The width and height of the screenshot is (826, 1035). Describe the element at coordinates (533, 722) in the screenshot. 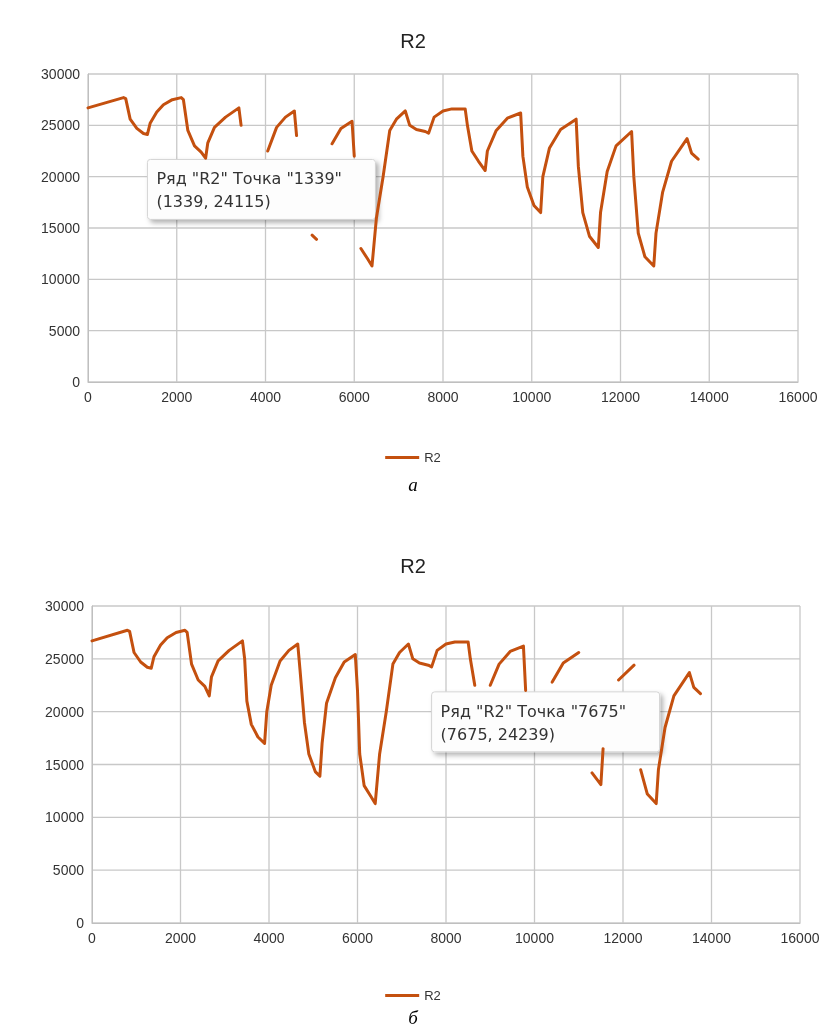

I see `annotation: Ряд "R2" Точка "7675" (7675, 24239)` at that location.